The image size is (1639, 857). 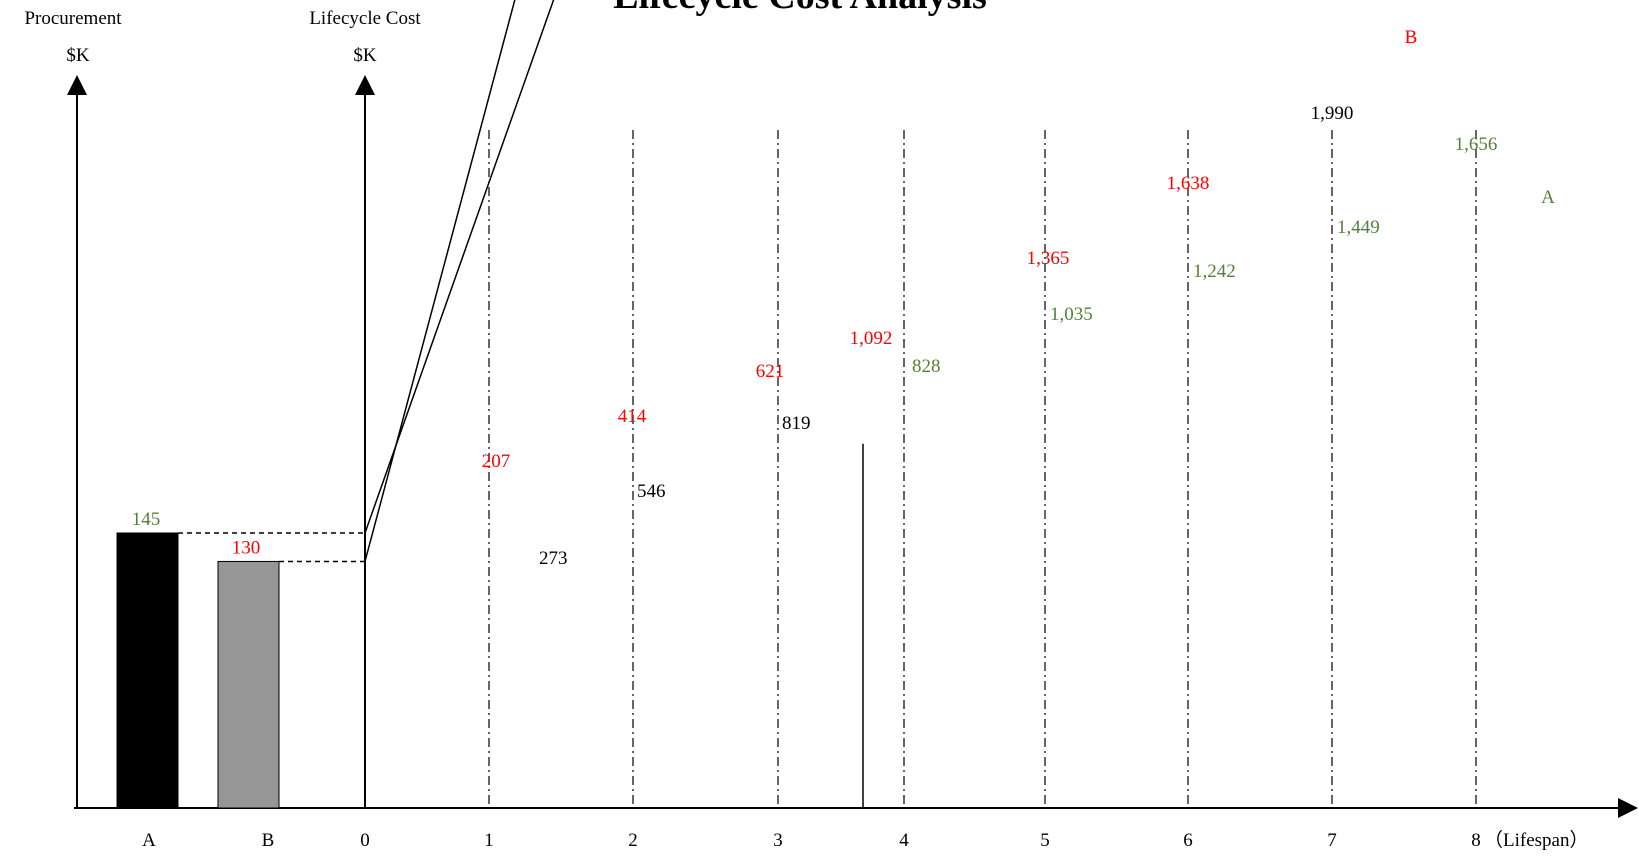 I want to click on series-B-end-label: B, so click(x=1411, y=37).